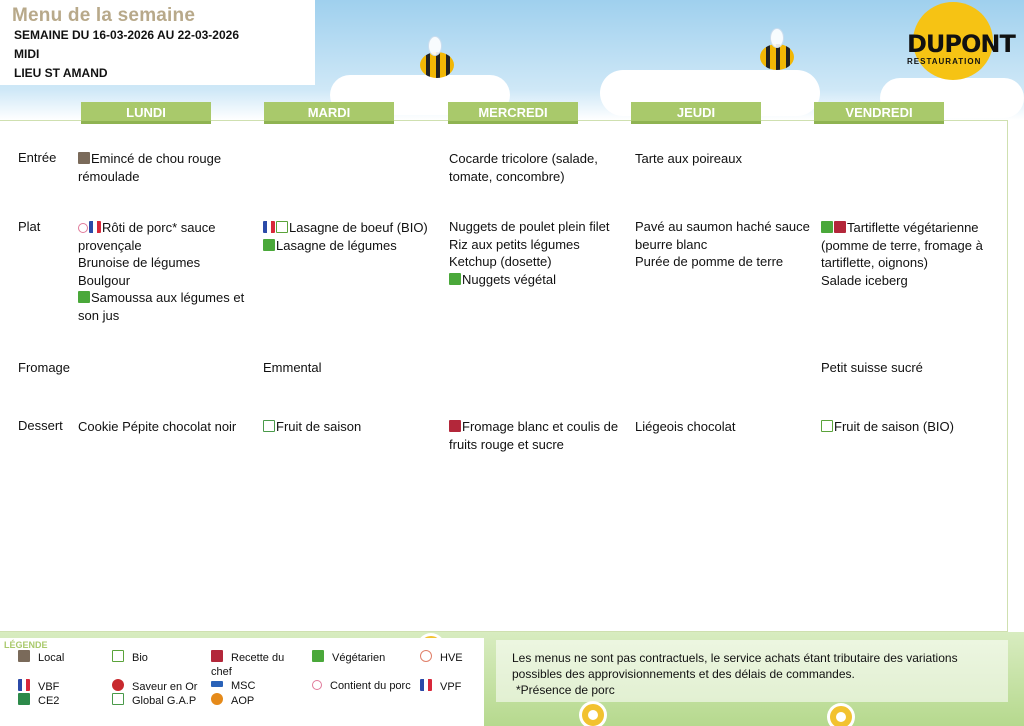 This screenshot has height=726, width=1024. Describe the element at coordinates (944, 61) in the screenshot. I see `logo-subtitle: RESTAURATION` at that location.